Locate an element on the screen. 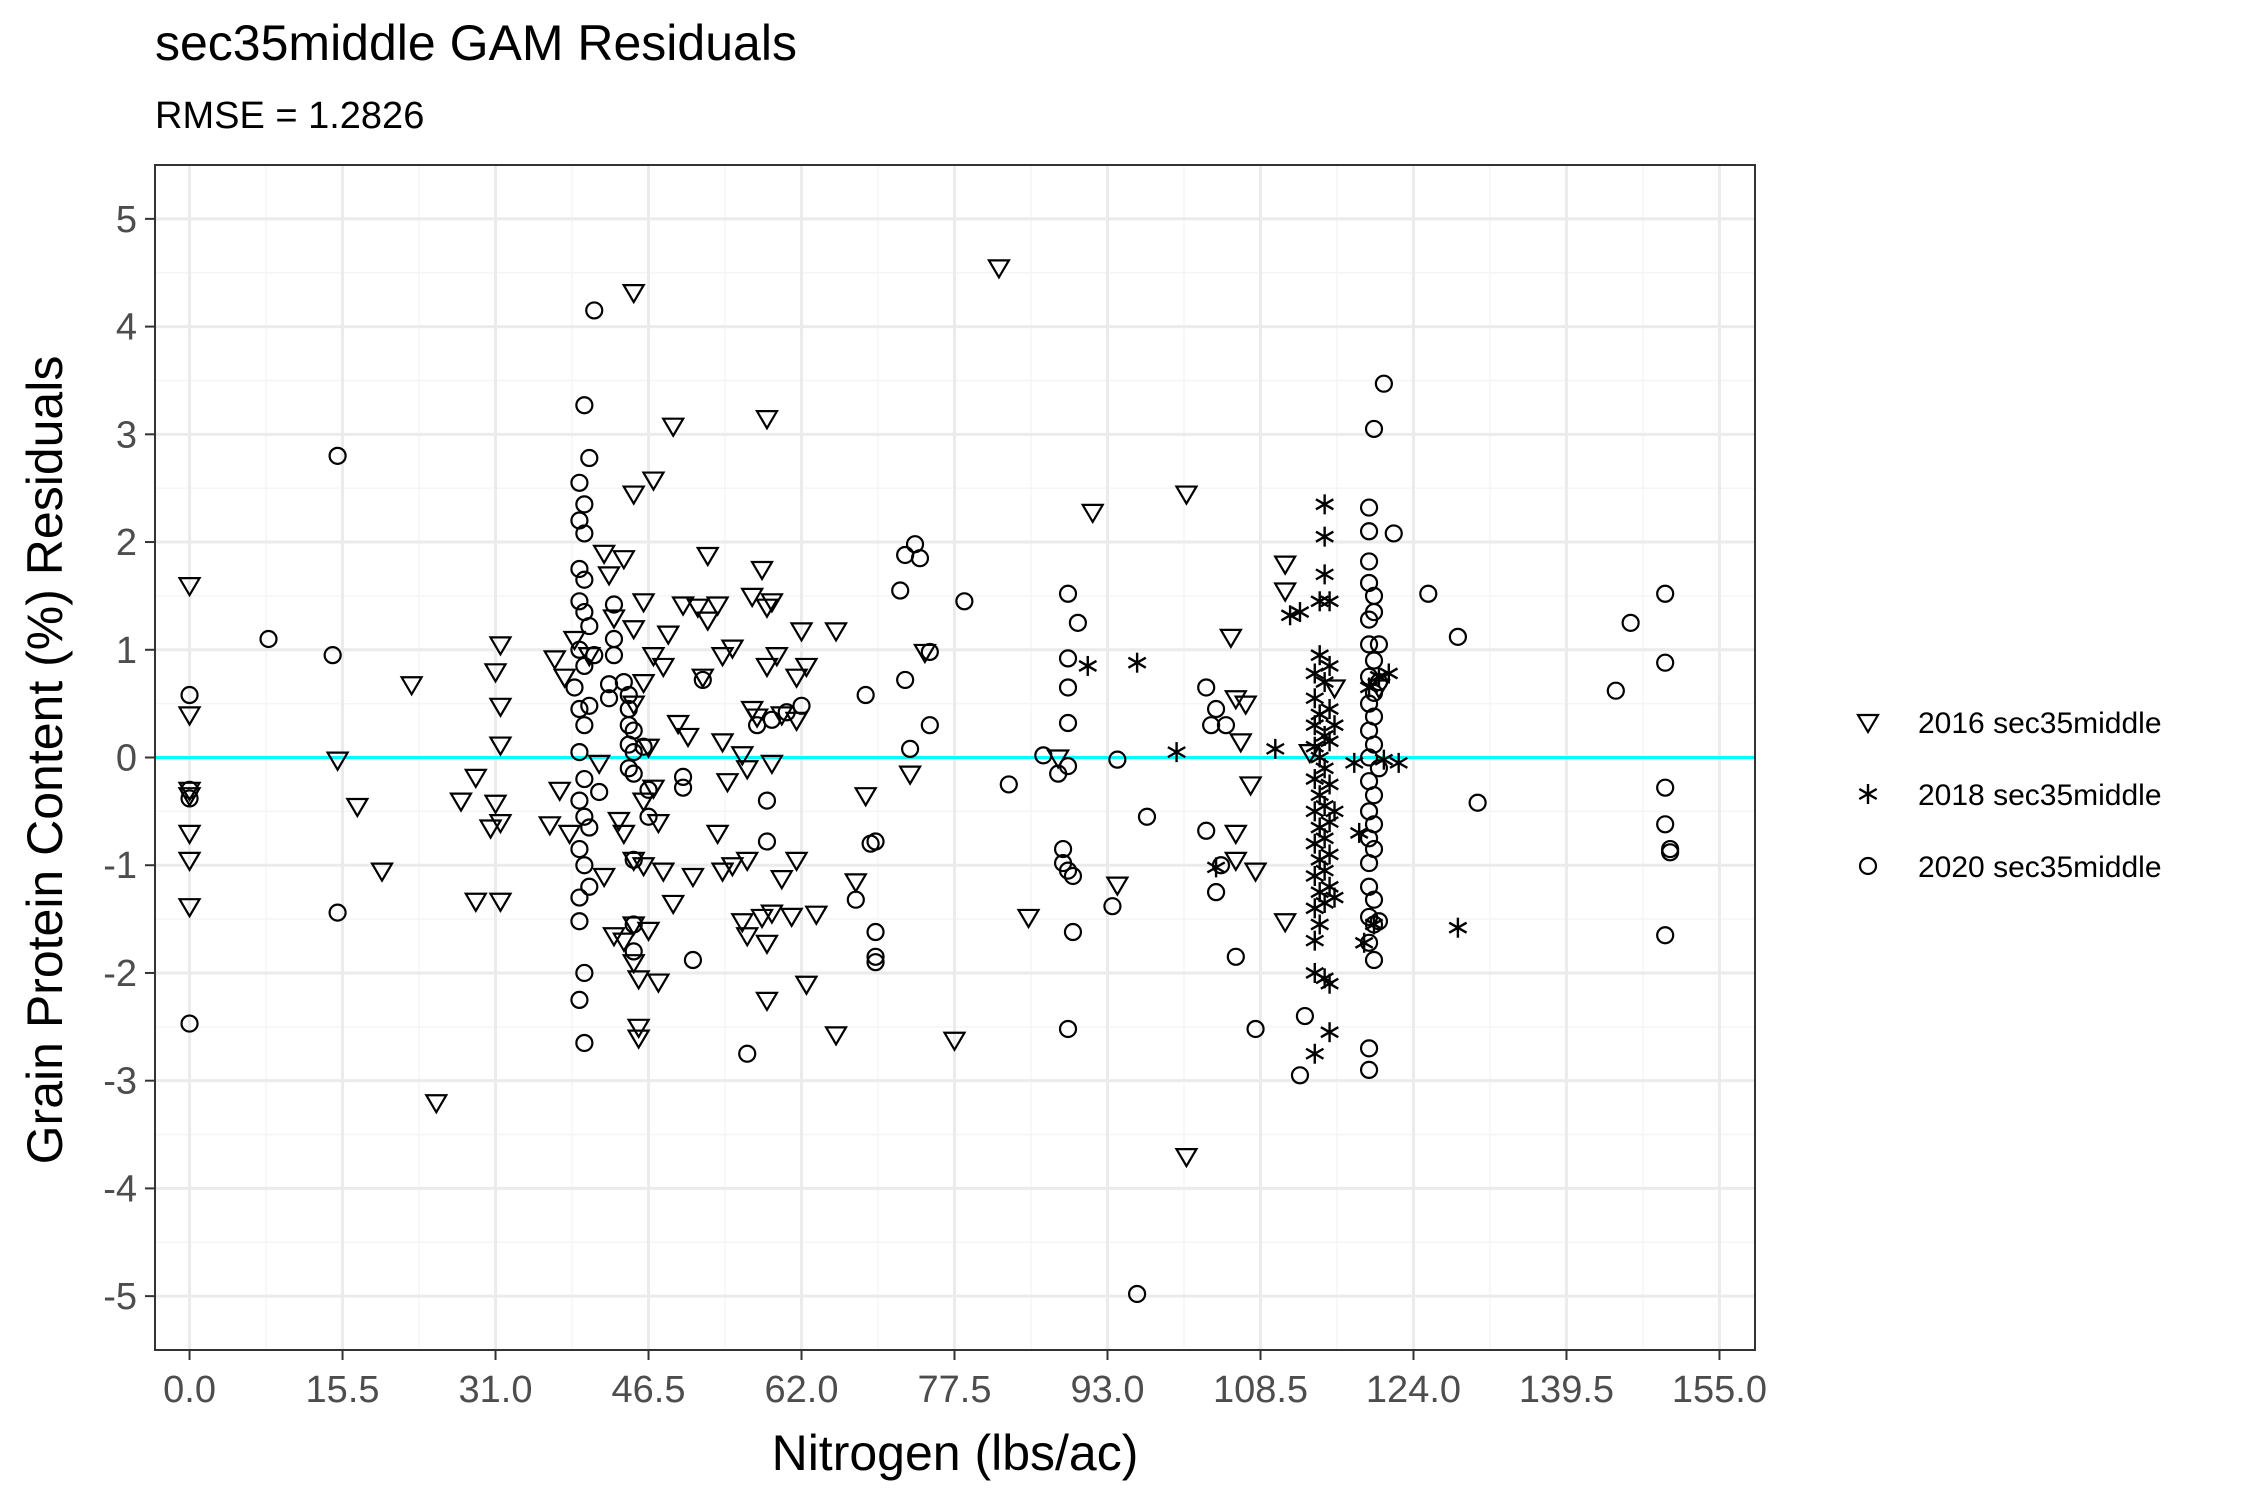 The height and width of the screenshot is (1500, 2250). x-tick-label: 46.5 is located at coordinates (649, 1390).